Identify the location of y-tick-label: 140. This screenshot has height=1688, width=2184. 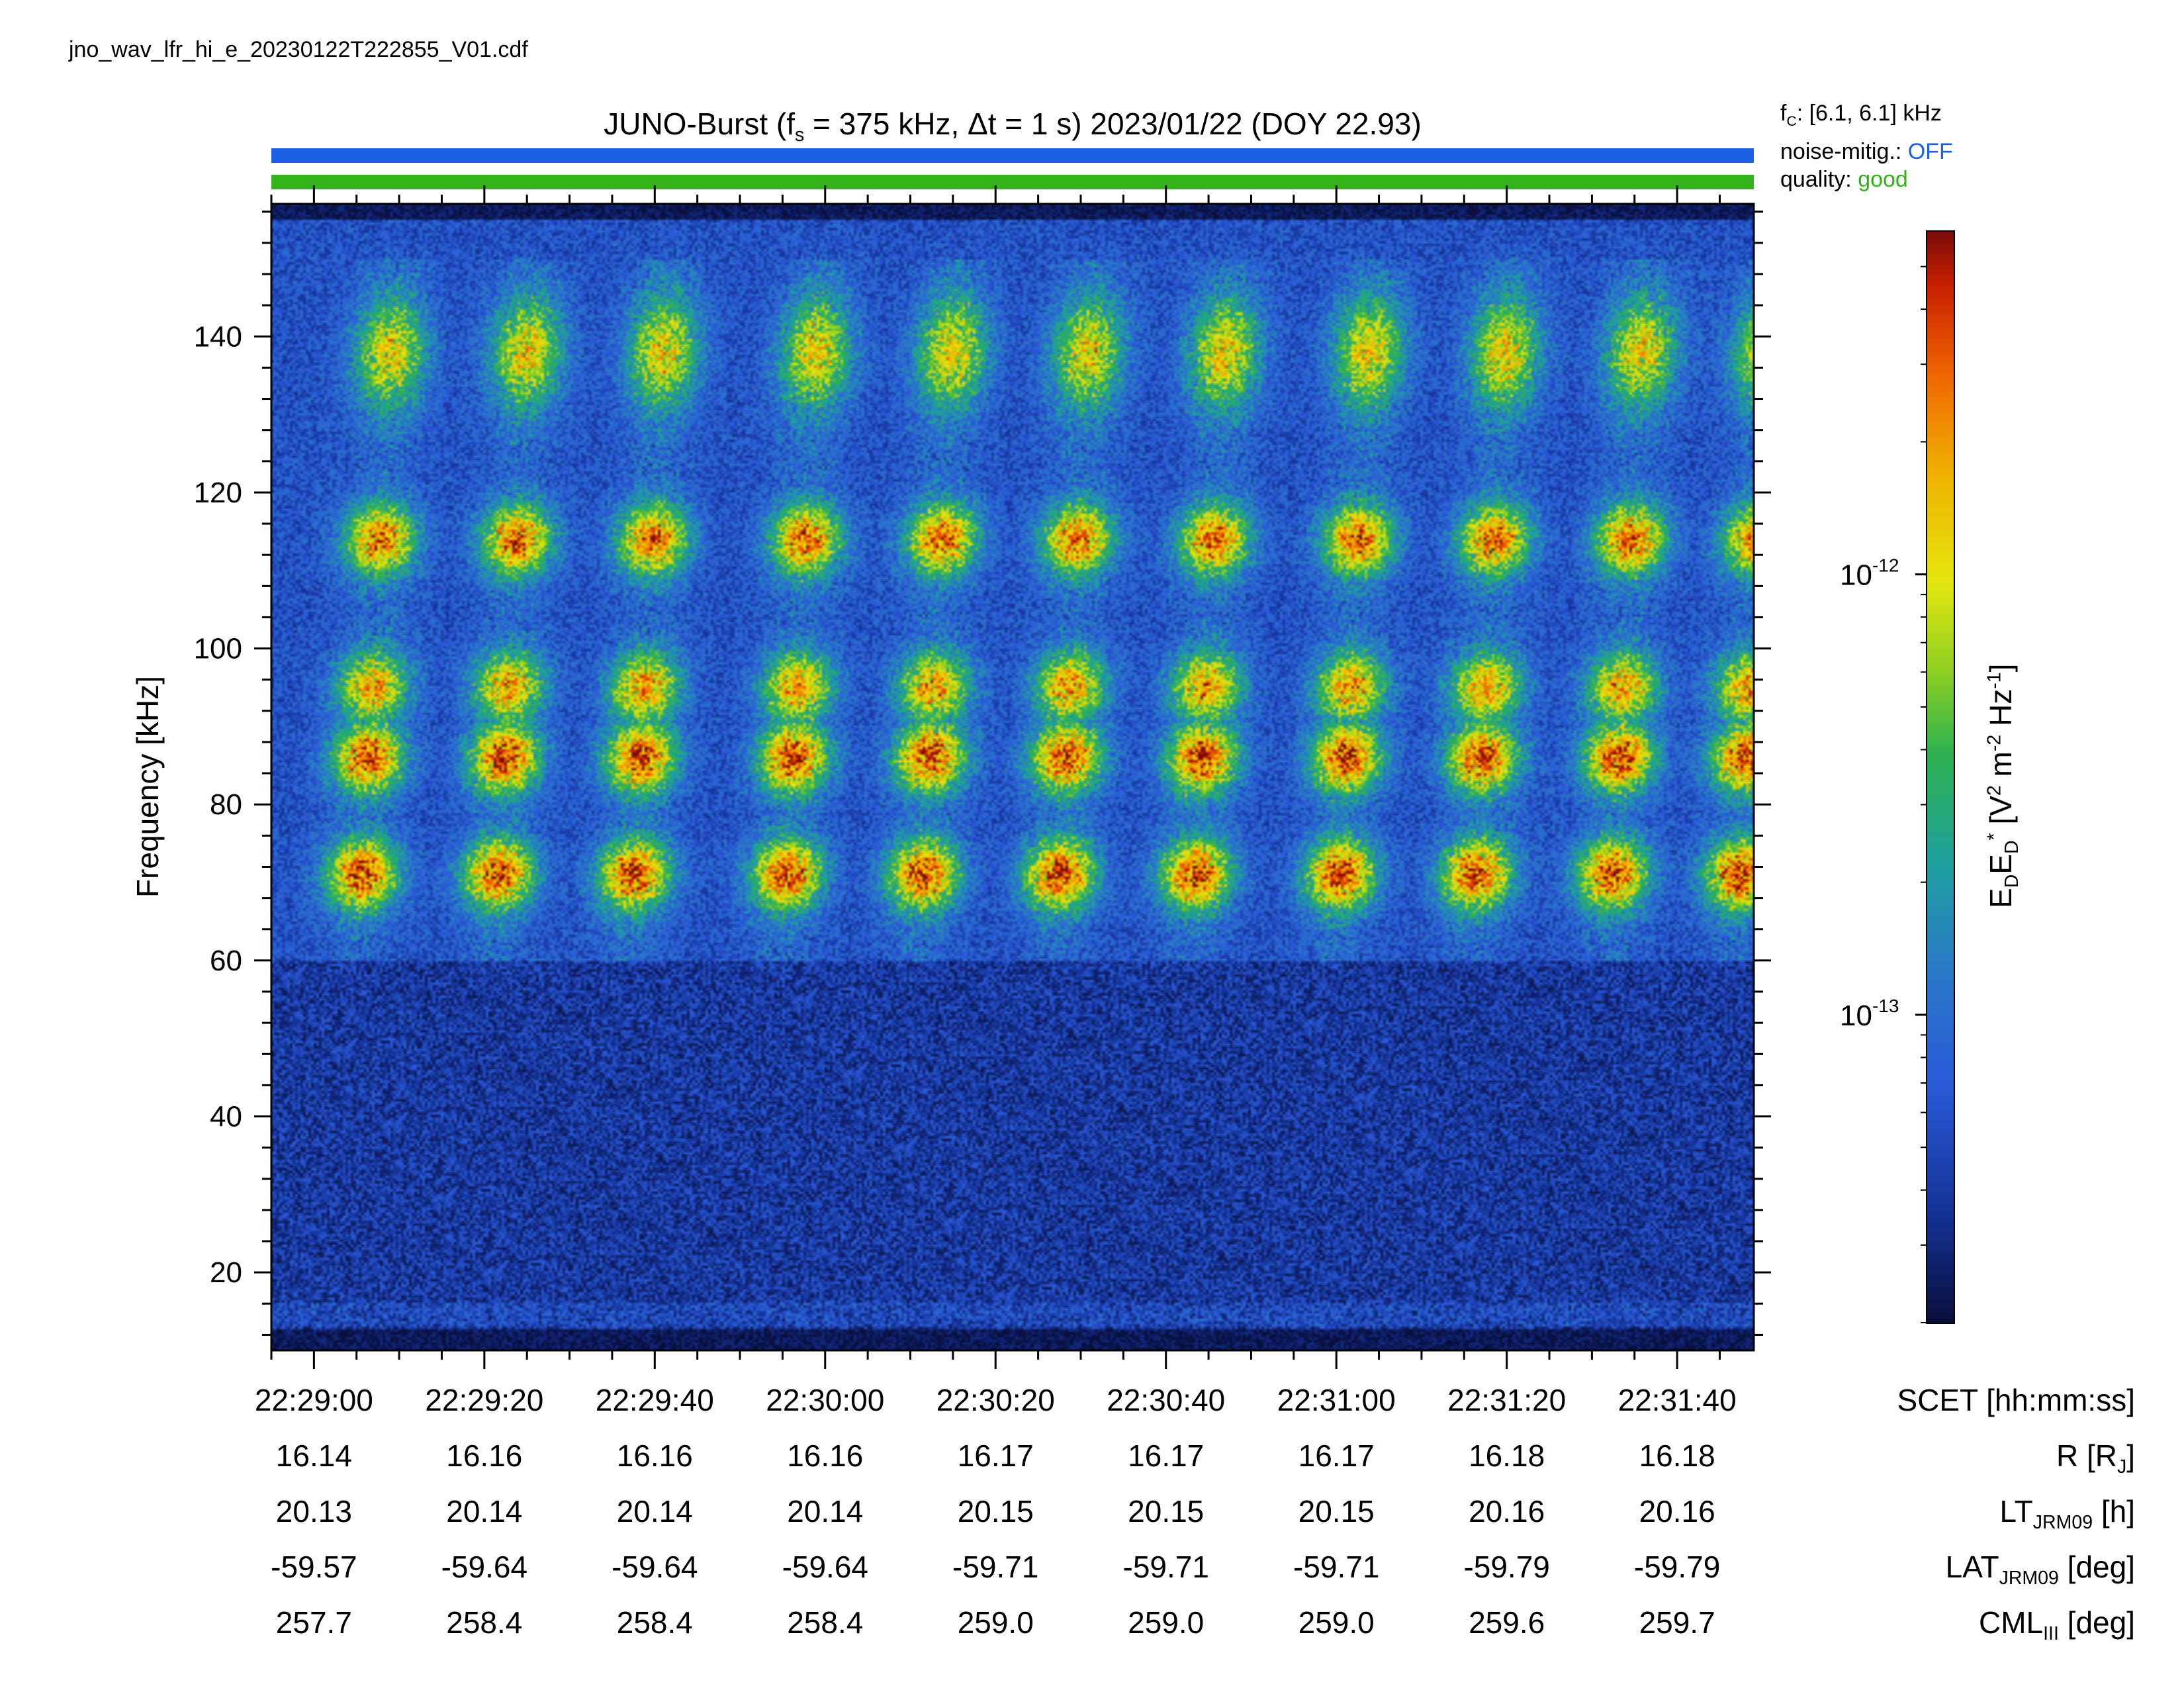
(218, 336).